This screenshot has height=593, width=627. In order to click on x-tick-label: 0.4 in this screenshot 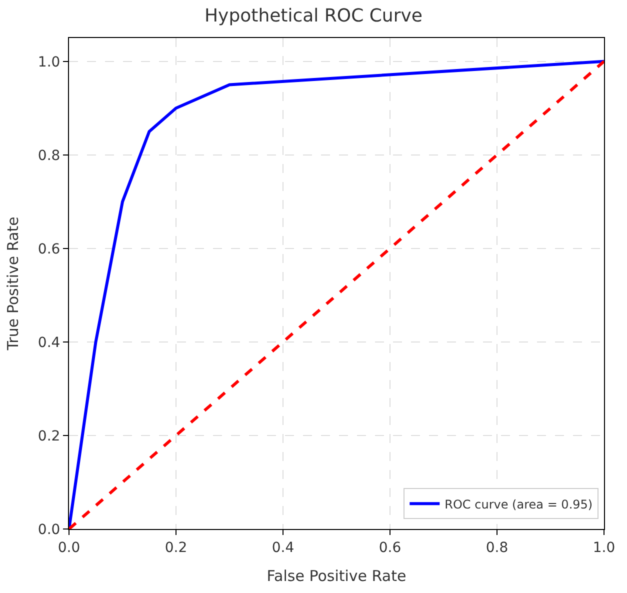, I will do `click(283, 548)`.